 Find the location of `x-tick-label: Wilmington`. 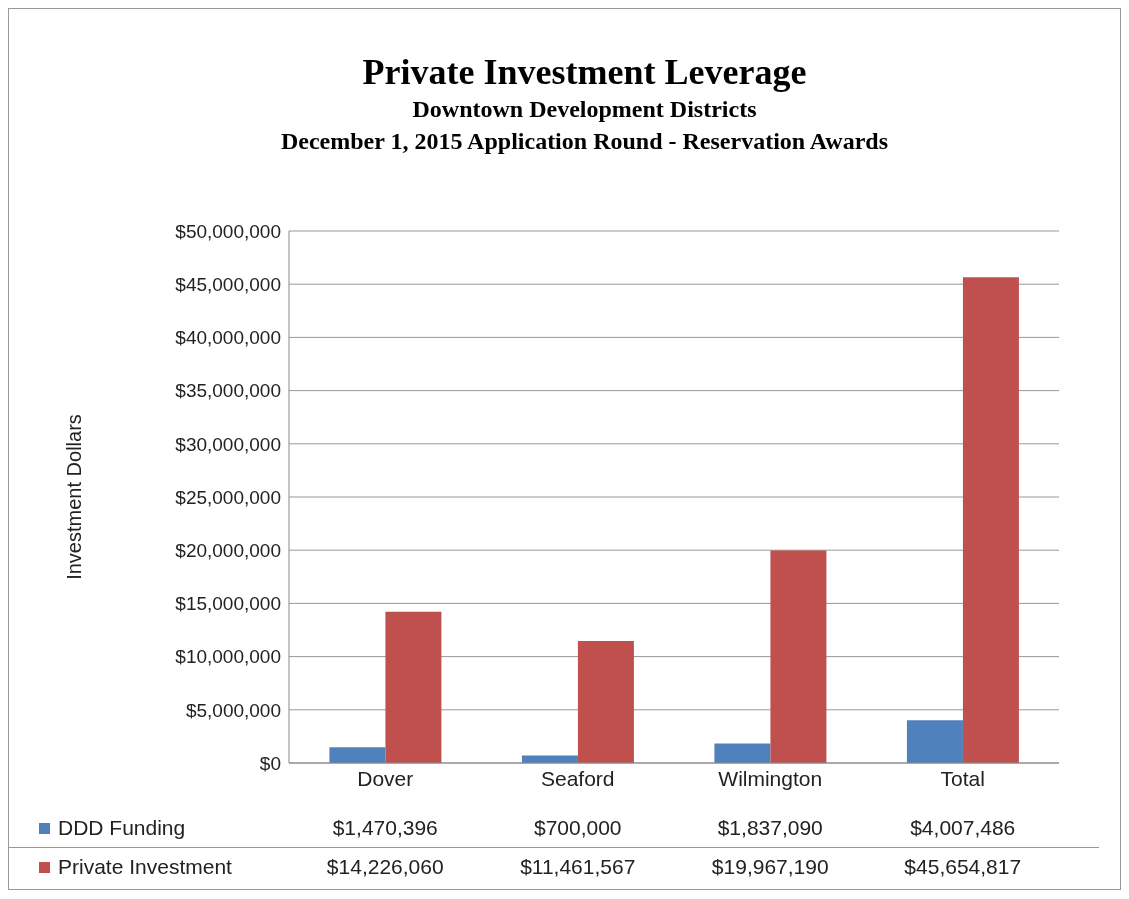

x-tick-label: Wilmington is located at coordinates (770, 778).